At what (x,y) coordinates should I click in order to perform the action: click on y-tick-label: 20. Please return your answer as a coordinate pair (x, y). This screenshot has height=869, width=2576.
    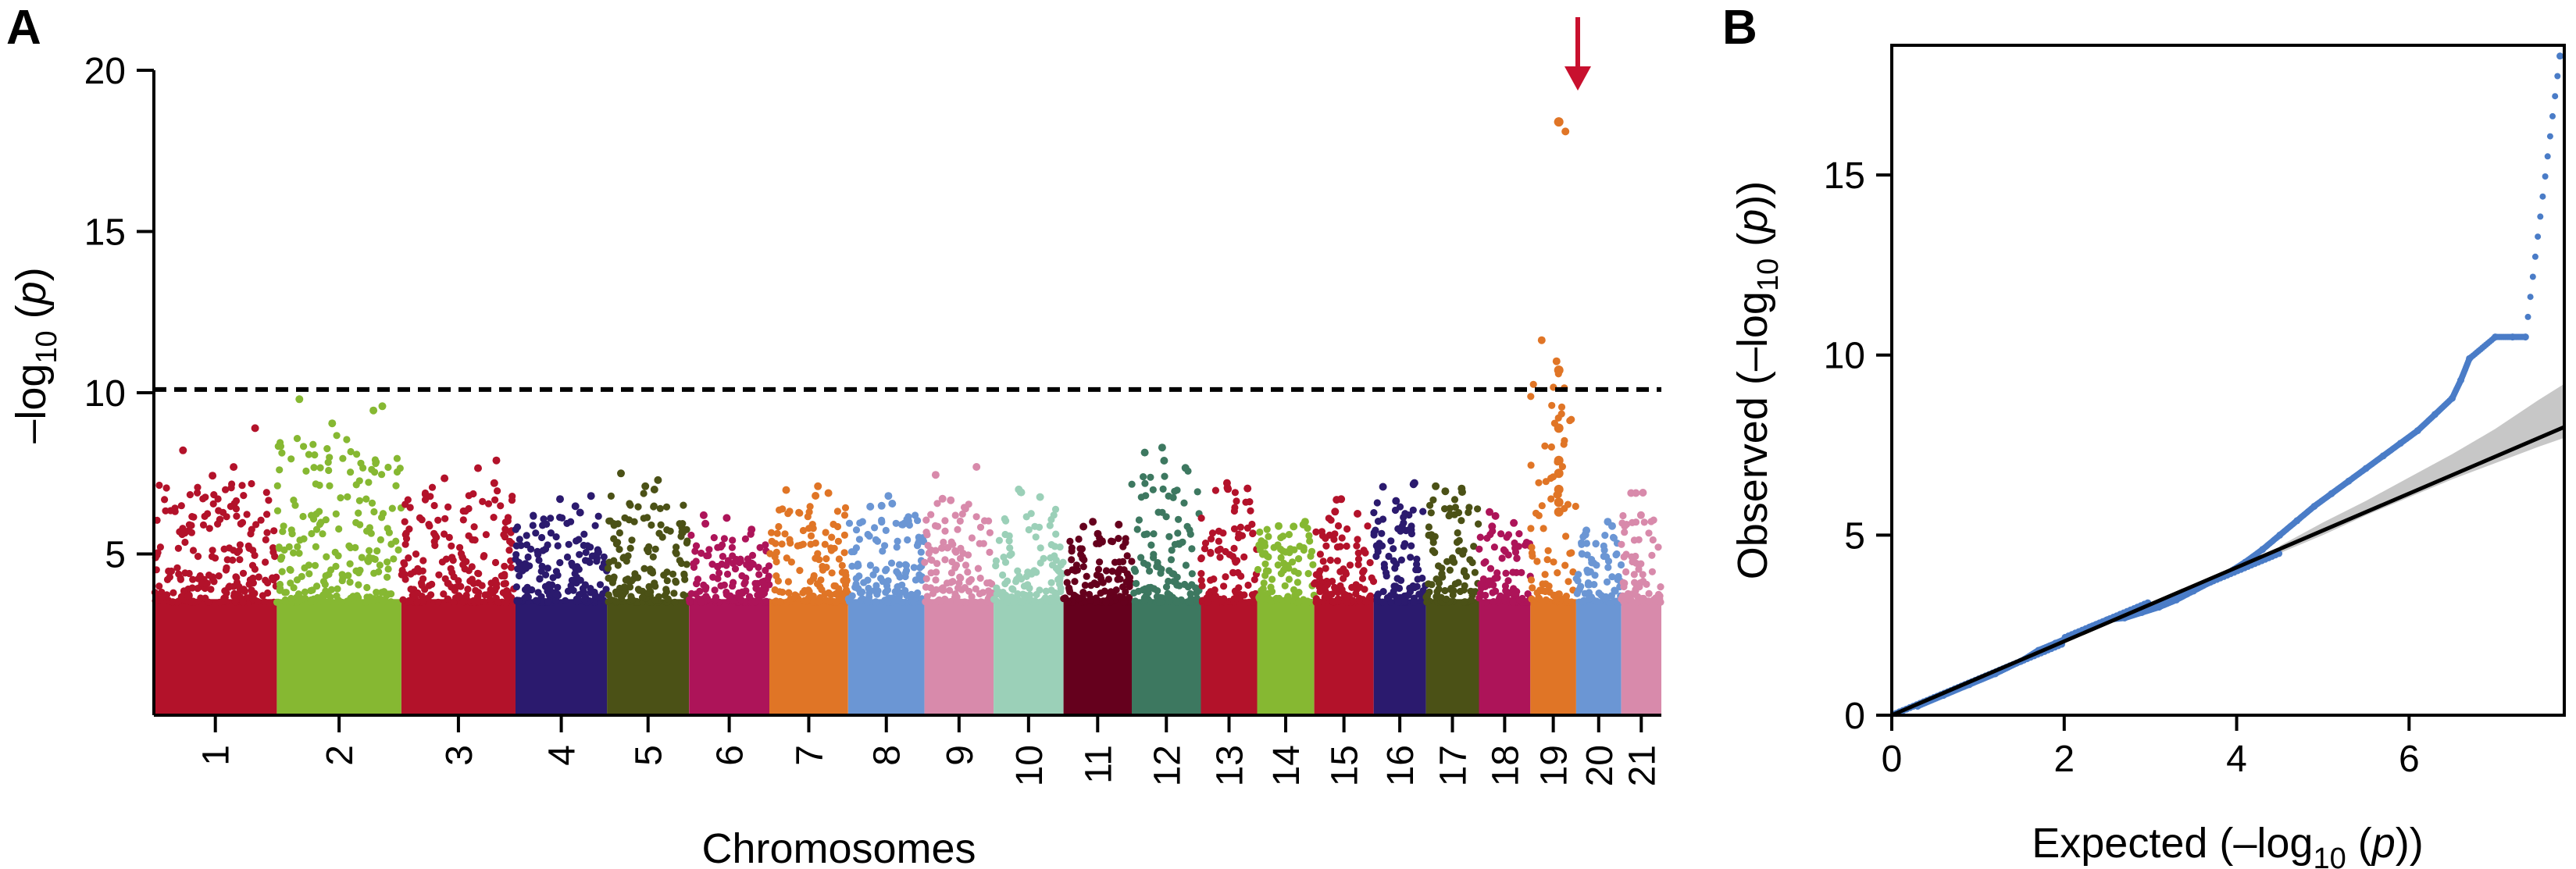
    Looking at the image, I should click on (105, 71).